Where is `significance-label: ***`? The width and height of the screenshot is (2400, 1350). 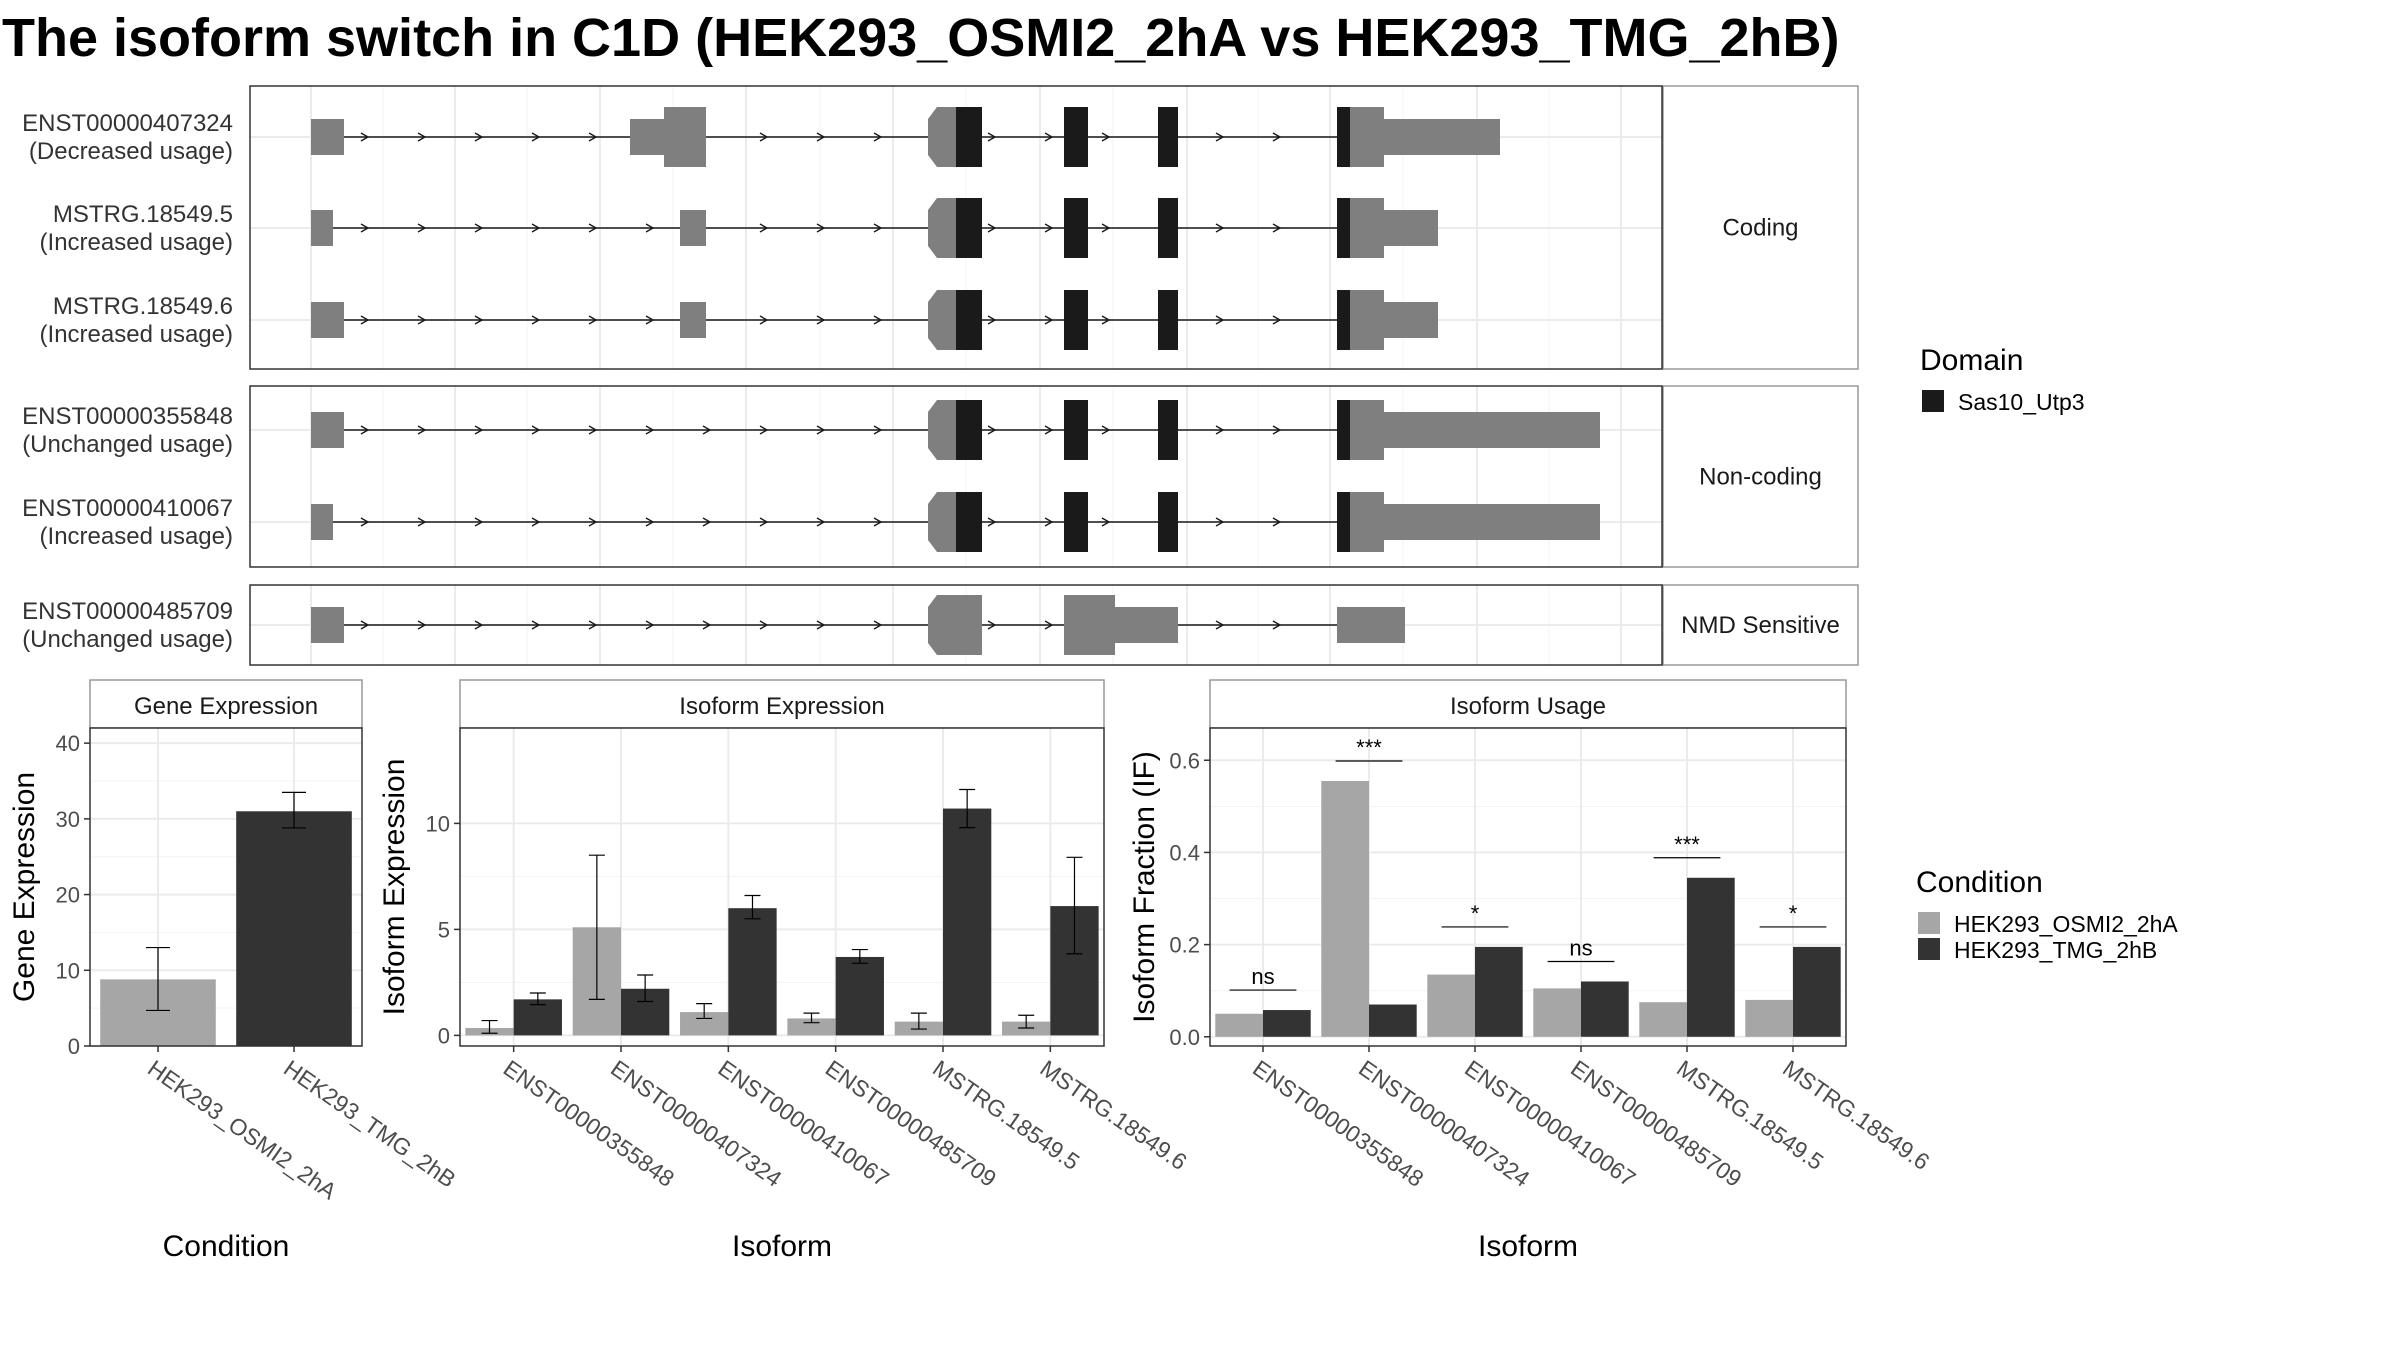
significance-label: *** is located at coordinates (1687, 844).